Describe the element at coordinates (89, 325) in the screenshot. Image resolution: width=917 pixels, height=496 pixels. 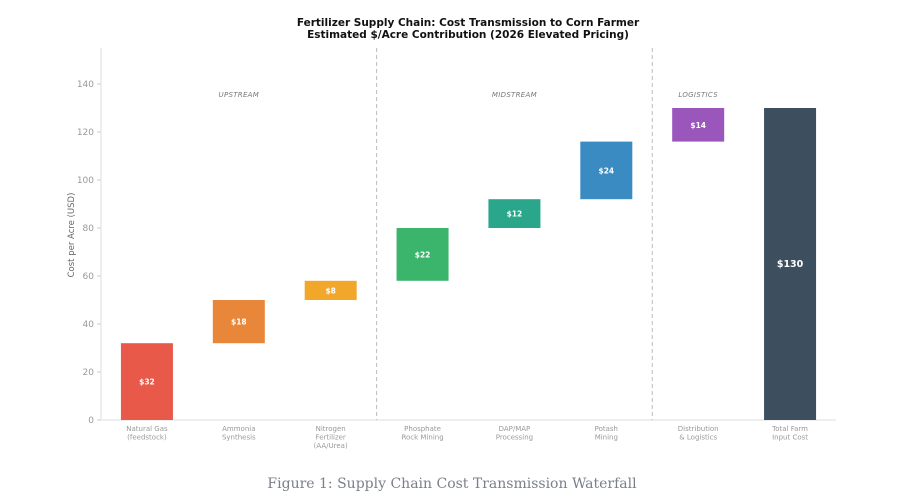
I see `y-tick-label: 40` at that location.